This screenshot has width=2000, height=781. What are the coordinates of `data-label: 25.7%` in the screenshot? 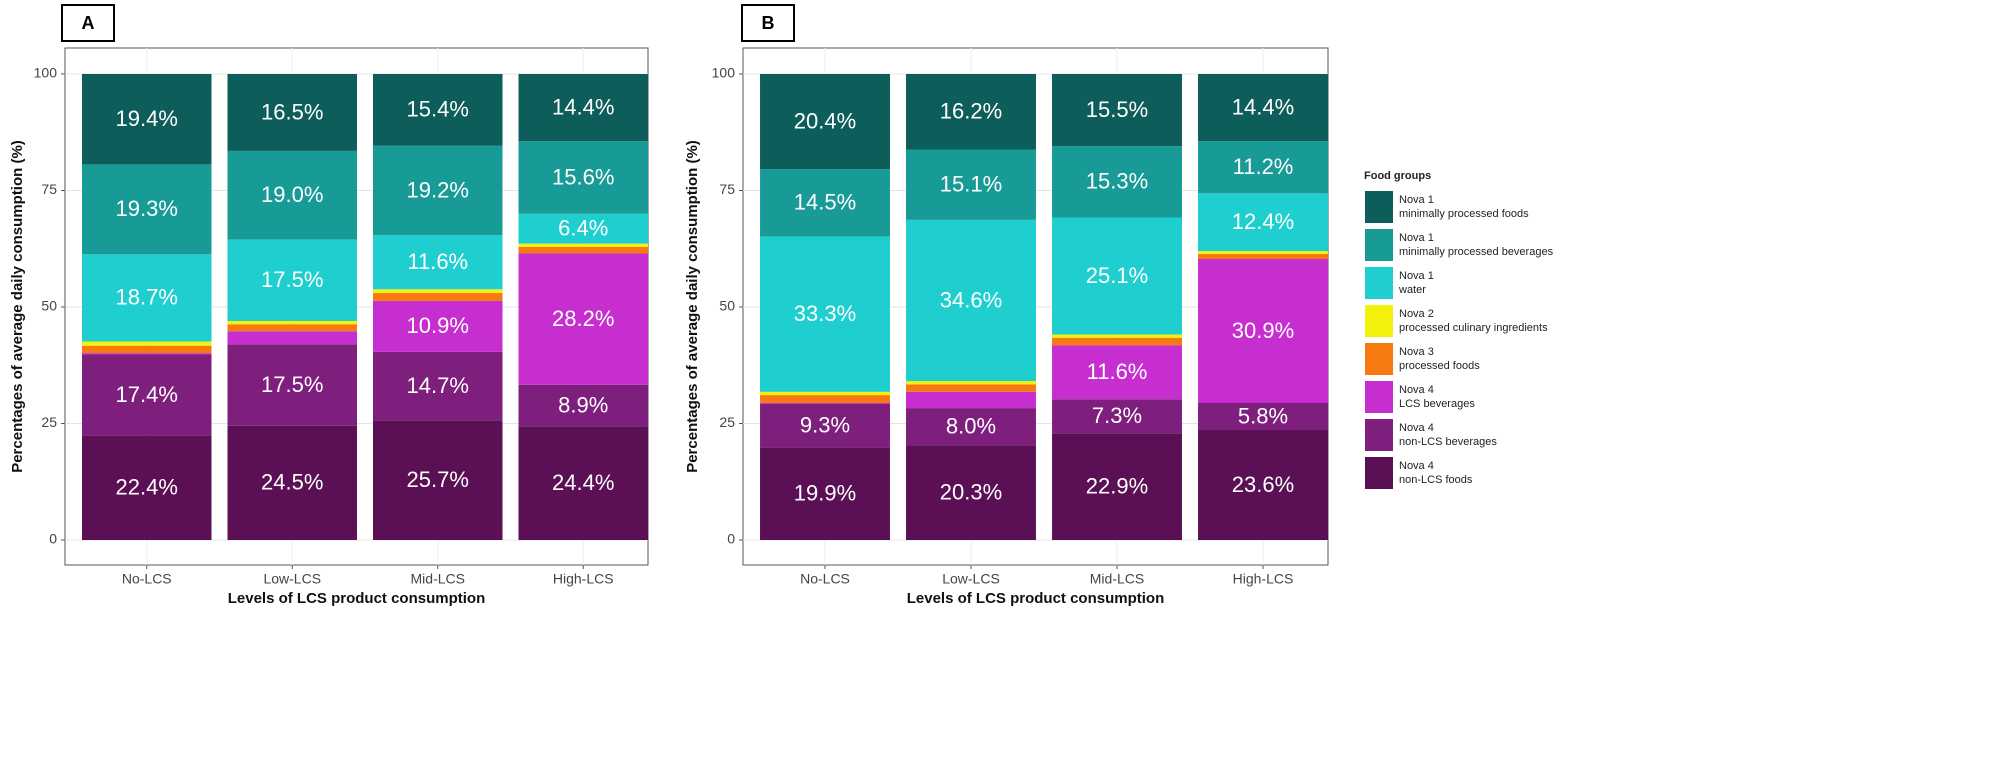 It's located at (438, 479).